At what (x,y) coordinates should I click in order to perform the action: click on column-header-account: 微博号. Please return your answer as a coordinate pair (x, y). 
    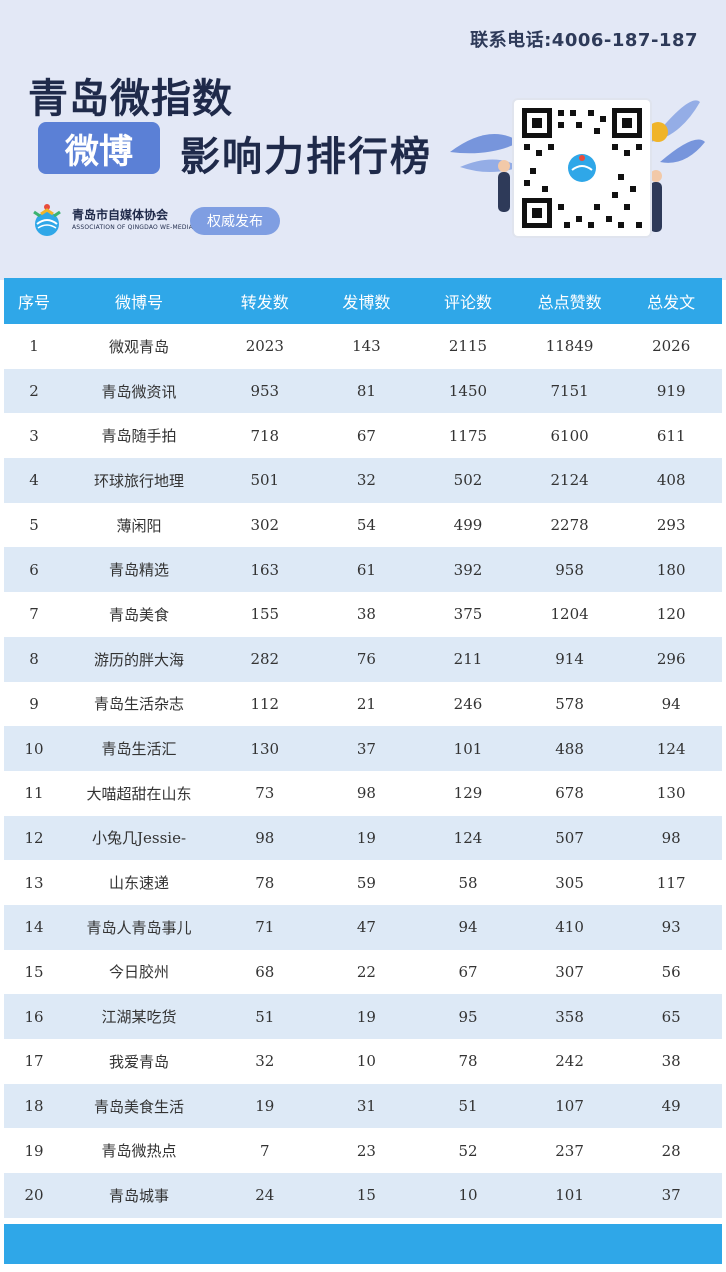
    Looking at the image, I should click on (139, 301).